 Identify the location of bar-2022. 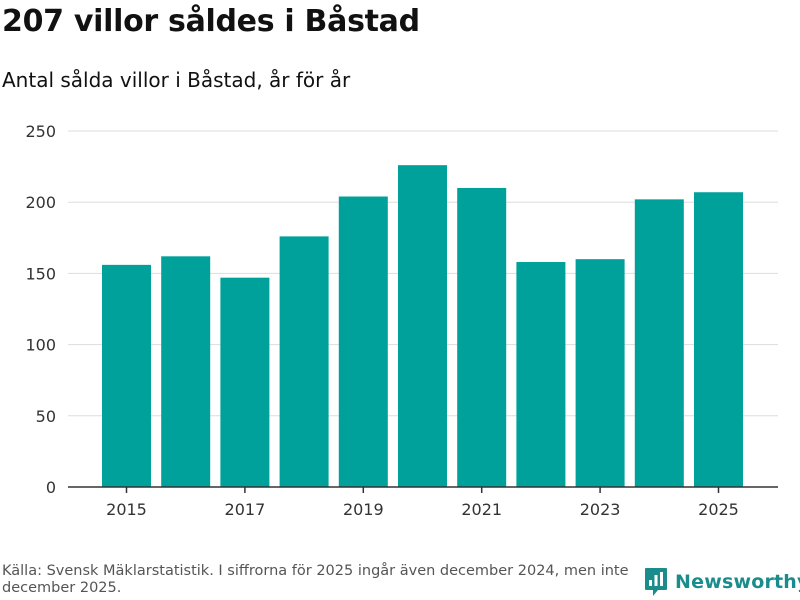
(541, 374).